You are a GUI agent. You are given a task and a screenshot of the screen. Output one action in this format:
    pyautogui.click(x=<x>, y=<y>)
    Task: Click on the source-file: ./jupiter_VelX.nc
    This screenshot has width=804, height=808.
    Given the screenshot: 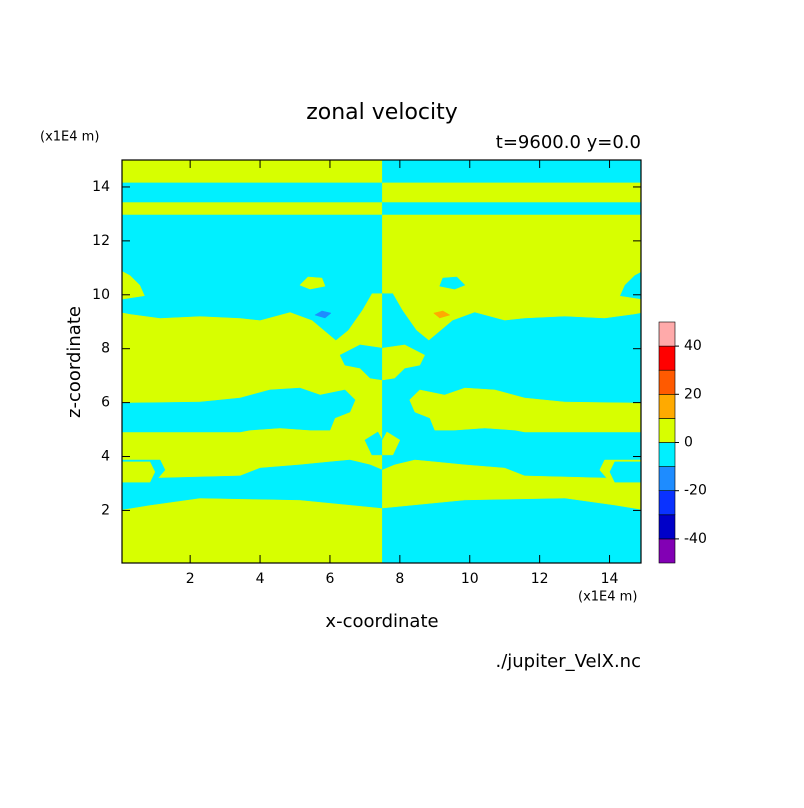 What is the action you would take?
    pyautogui.click(x=568, y=661)
    